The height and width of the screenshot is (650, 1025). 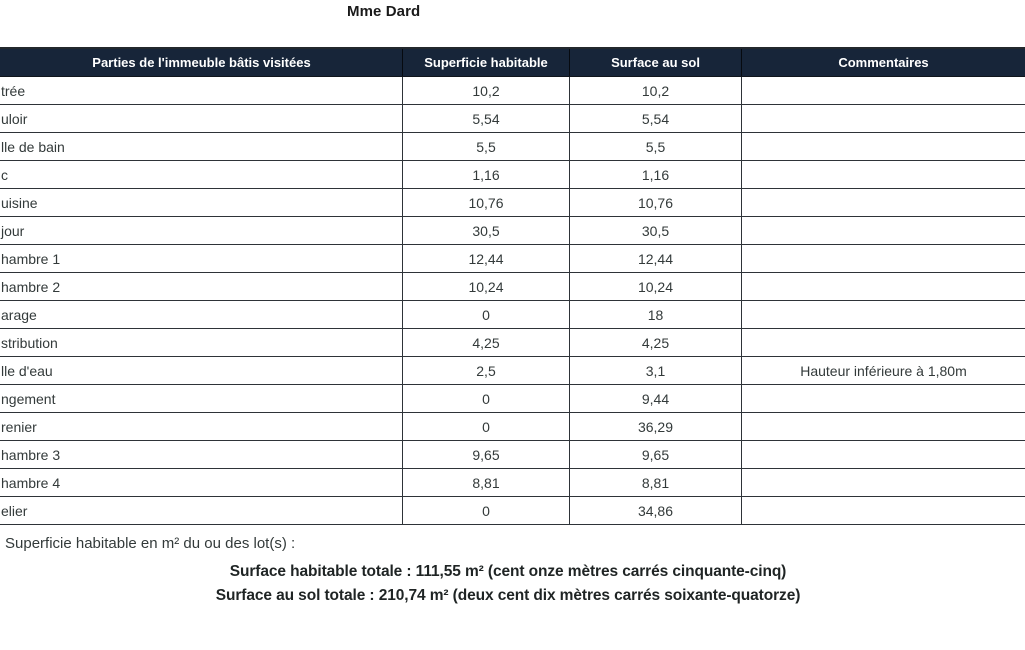 I want to click on table-row: hambre 1 12,44 12,44, so click(x=512, y=259).